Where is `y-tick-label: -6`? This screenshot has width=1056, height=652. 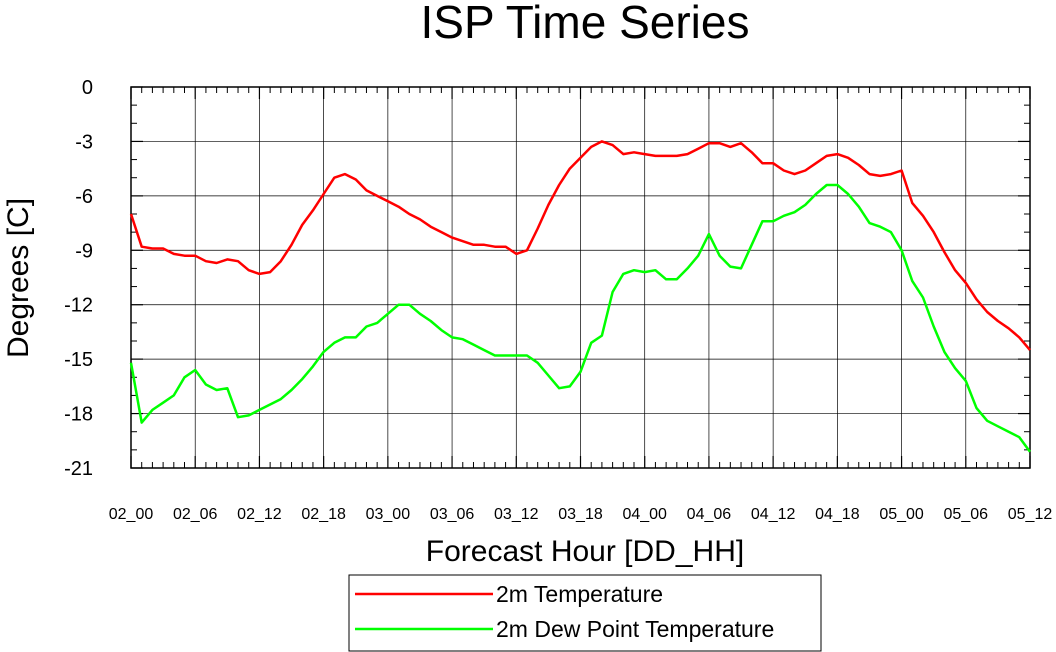
y-tick-label: -6 is located at coordinates (84, 197).